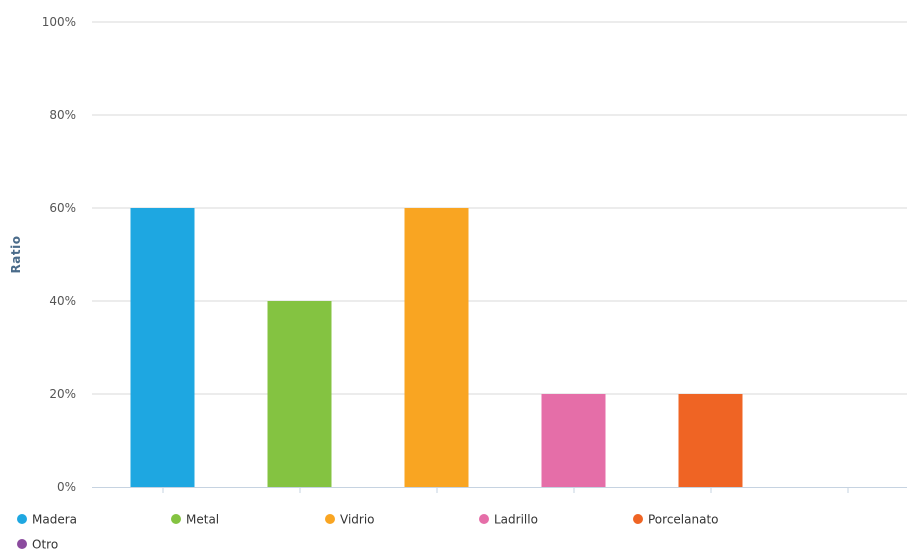 This screenshot has height=550, width=909. What do you see at coordinates (59, 22) in the screenshot?
I see `y-tick-label: 100%` at bounding box center [59, 22].